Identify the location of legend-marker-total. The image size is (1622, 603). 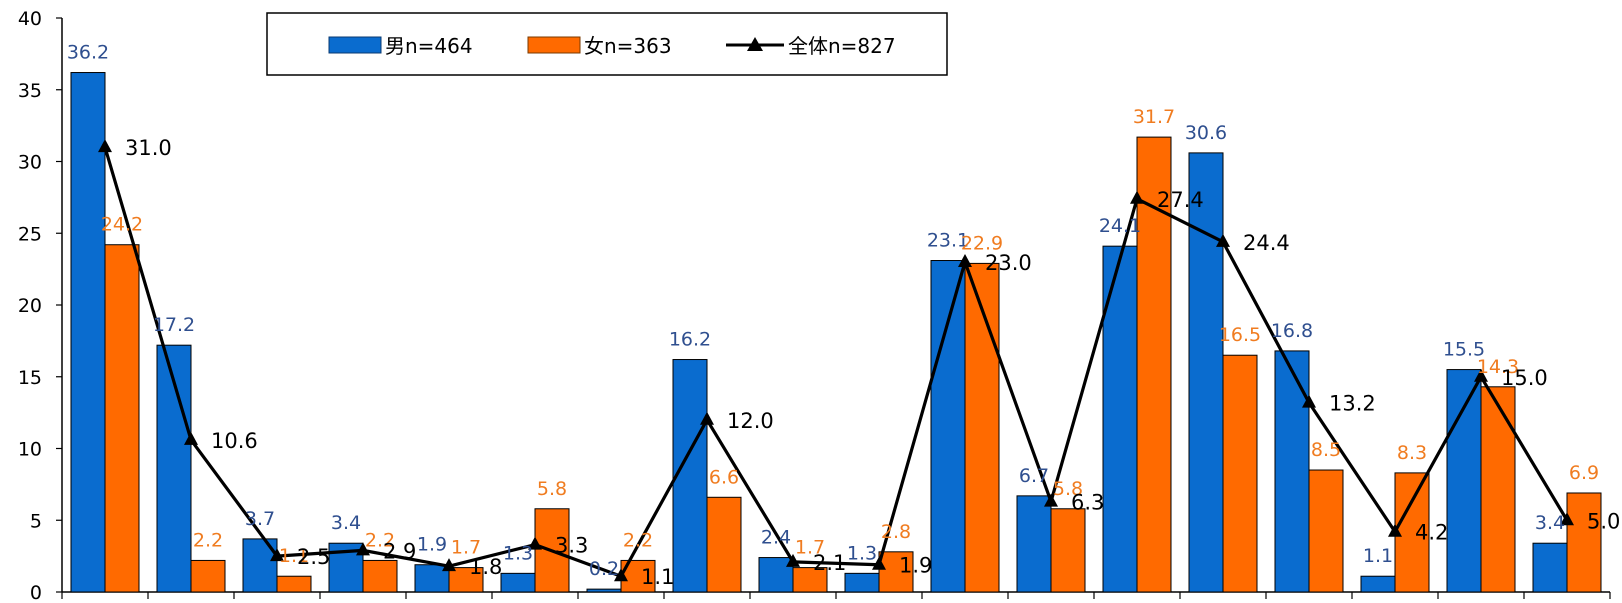
(755, 44).